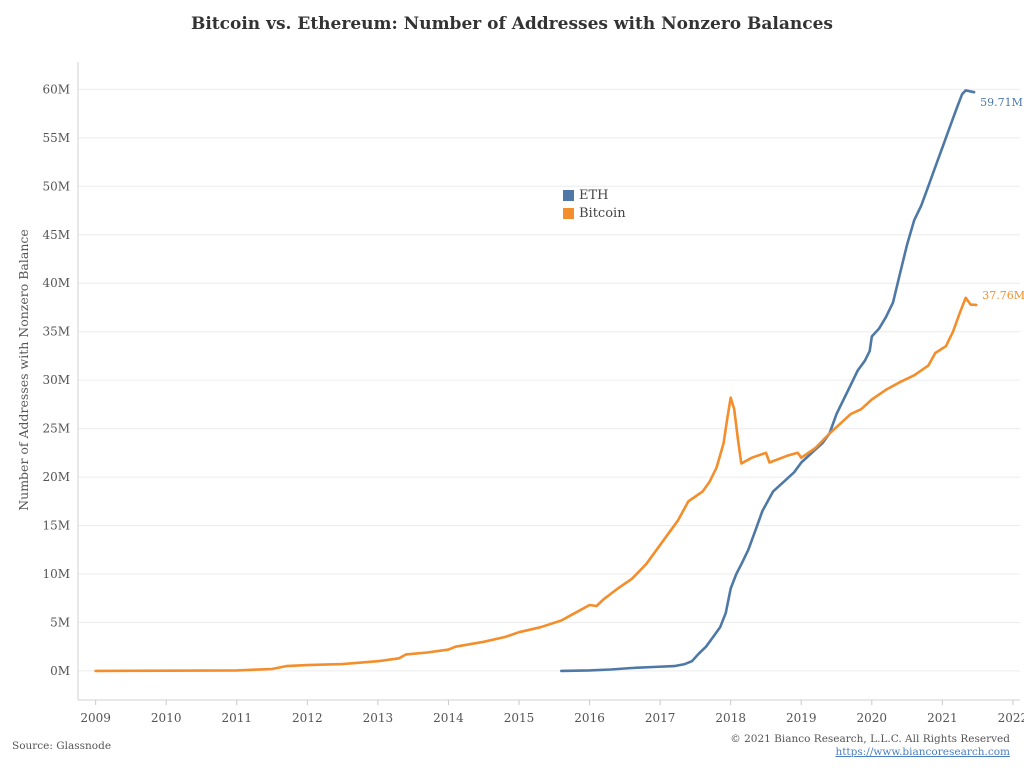 Image resolution: width=1024 pixels, height=768 pixels. I want to click on legend-item-bitcoin: Bitcoin, so click(594, 213).